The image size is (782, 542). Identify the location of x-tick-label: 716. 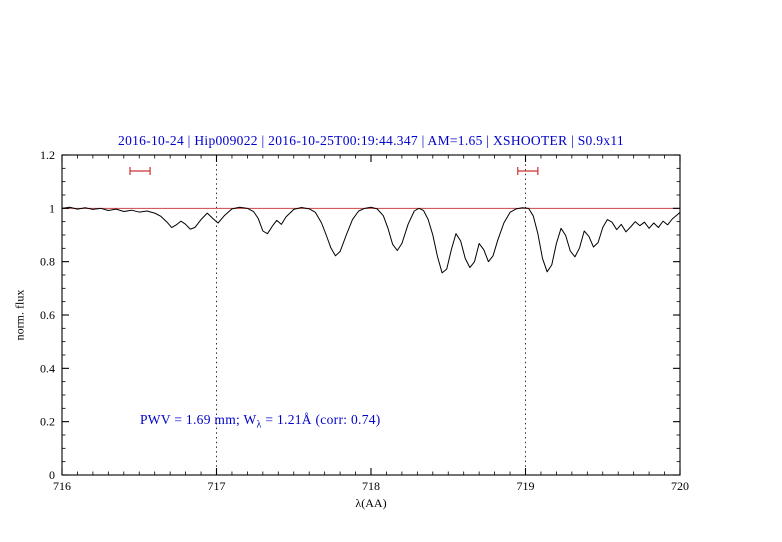
(62, 486).